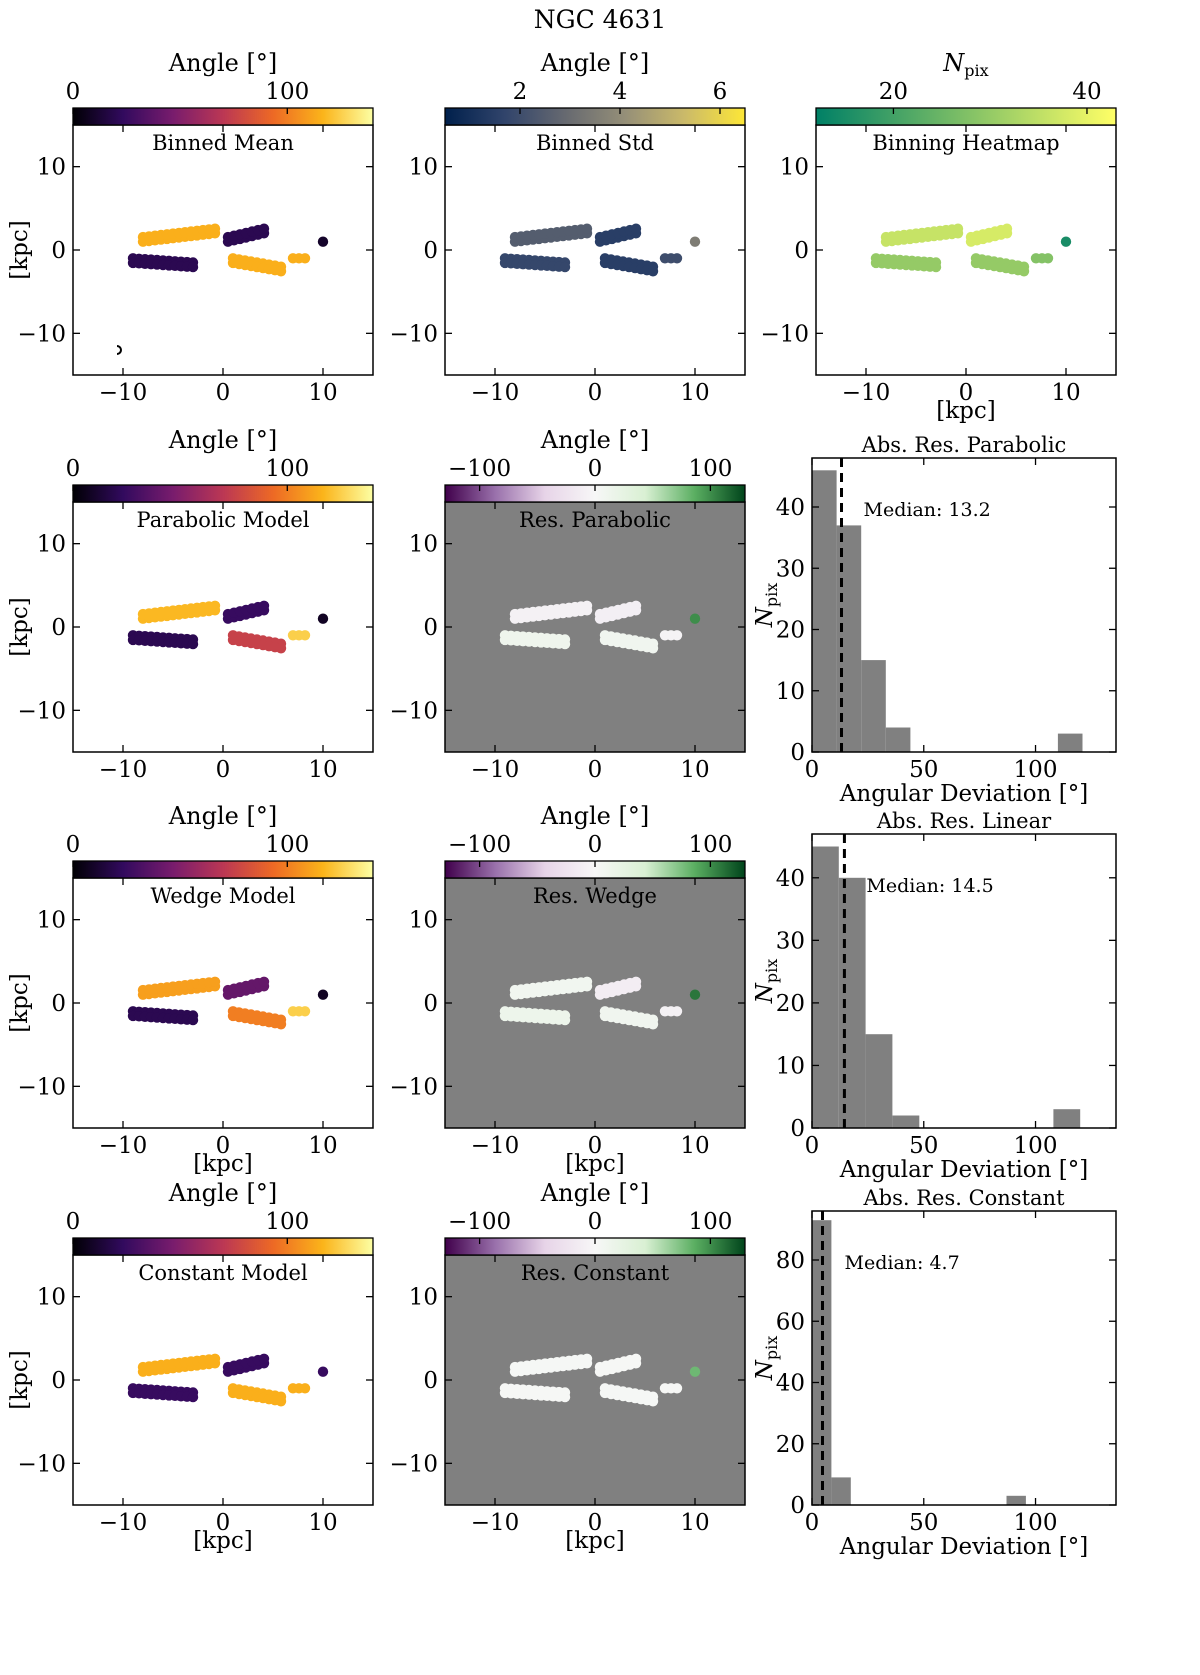  I want to click on panel-title: Binning Heatmap, so click(965, 143).